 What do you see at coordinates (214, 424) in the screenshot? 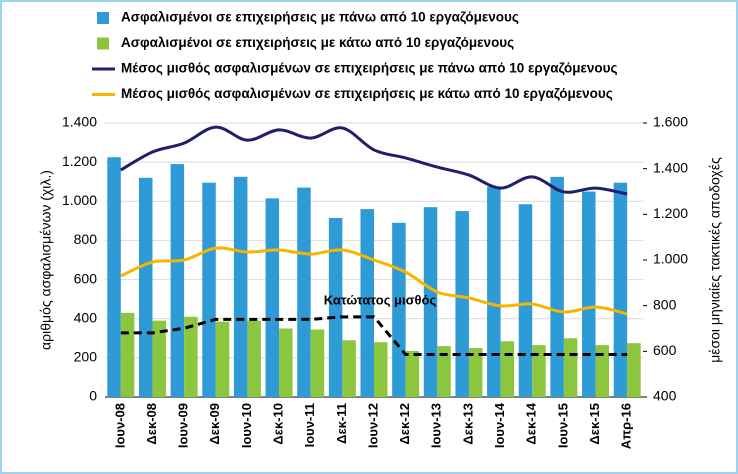
I see `x-tick-label: Δεκ-09` at bounding box center [214, 424].